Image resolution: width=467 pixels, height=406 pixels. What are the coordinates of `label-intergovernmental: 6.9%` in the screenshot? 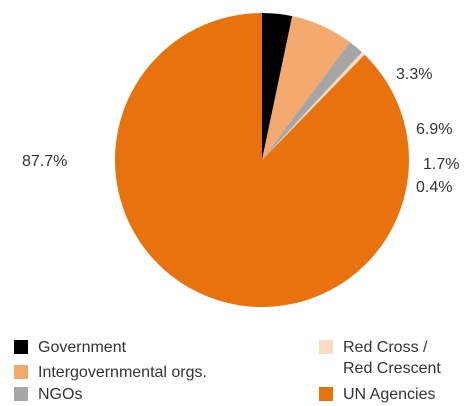 It's located at (434, 129).